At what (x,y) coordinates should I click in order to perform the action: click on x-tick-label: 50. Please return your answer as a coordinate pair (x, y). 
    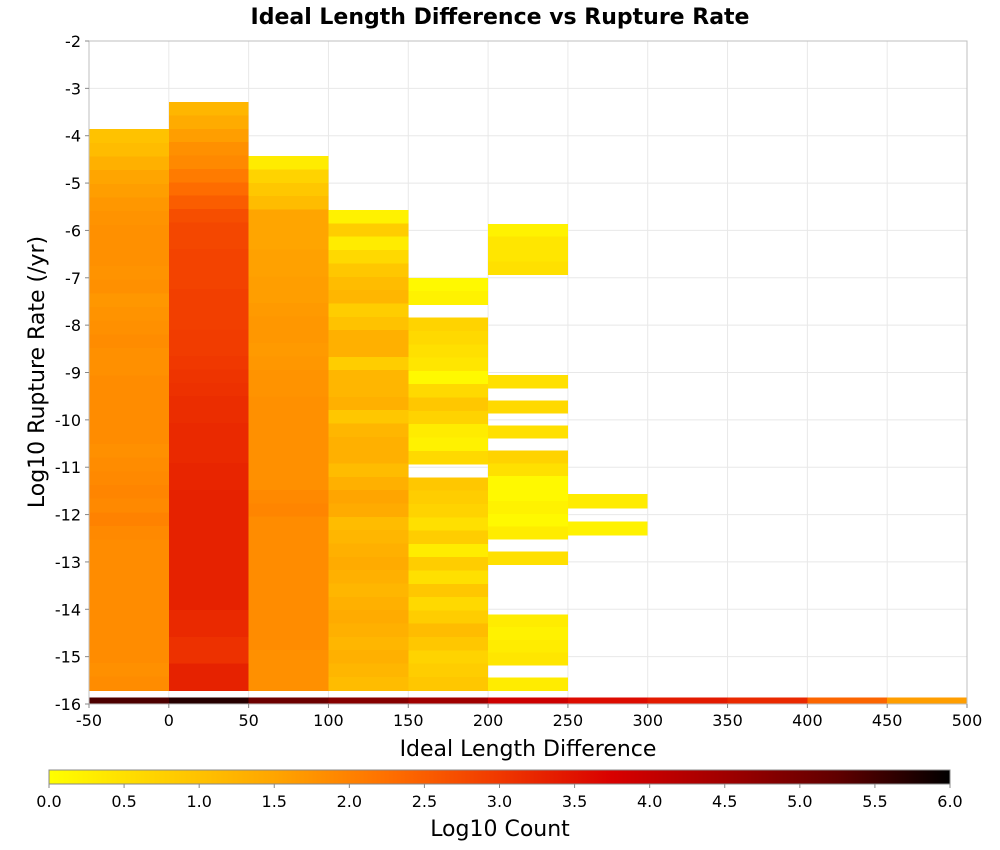
    Looking at the image, I should click on (248, 720).